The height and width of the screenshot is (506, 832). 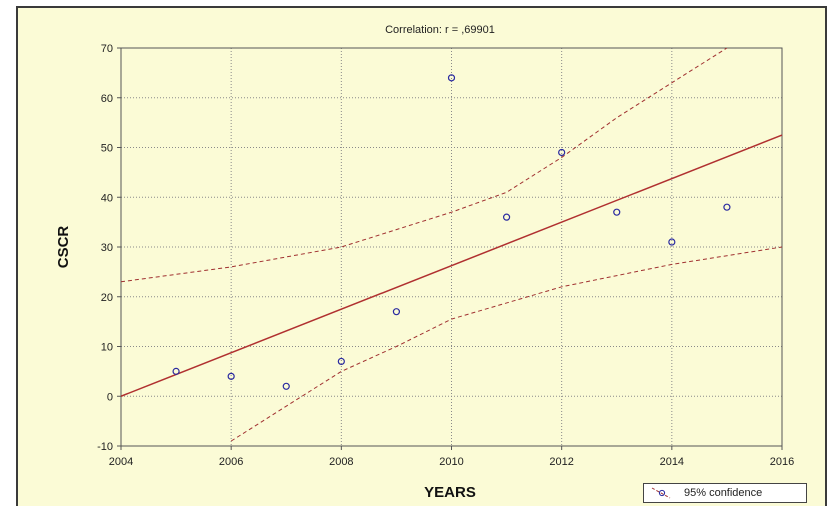 I want to click on chart-title: Correlation: r = ,69901, so click(x=440, y=30).